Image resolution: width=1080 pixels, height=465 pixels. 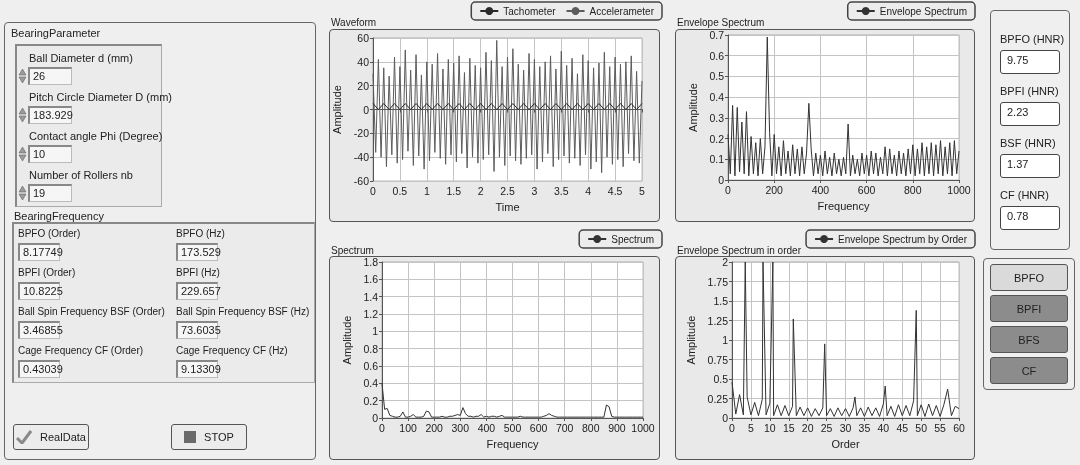 I want to click on x-tick-label: 4.5, so click(x=615, y=190).